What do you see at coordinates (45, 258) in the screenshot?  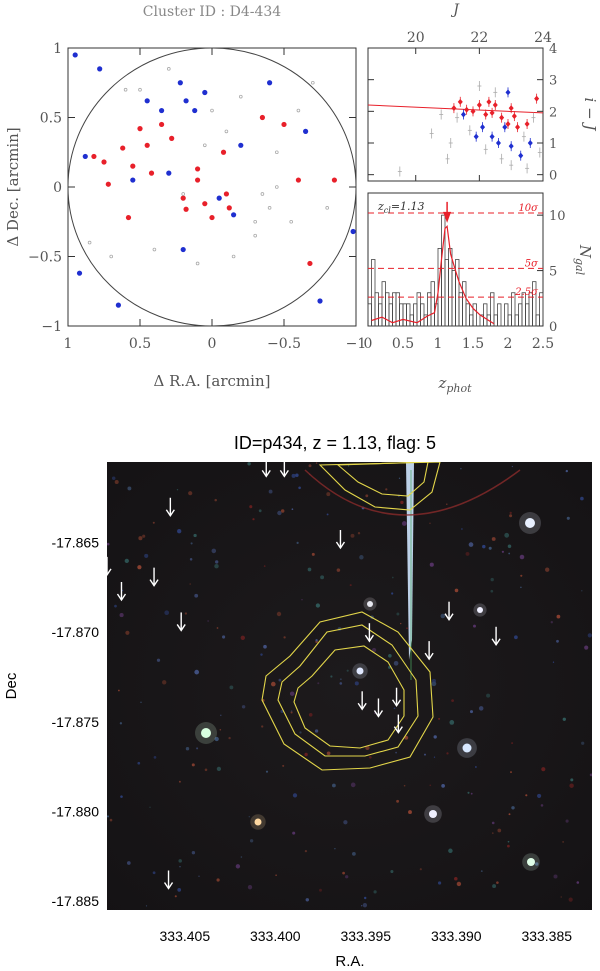 I see `sky-y-tick-label: −0.5` at bounding box center [45, 258].